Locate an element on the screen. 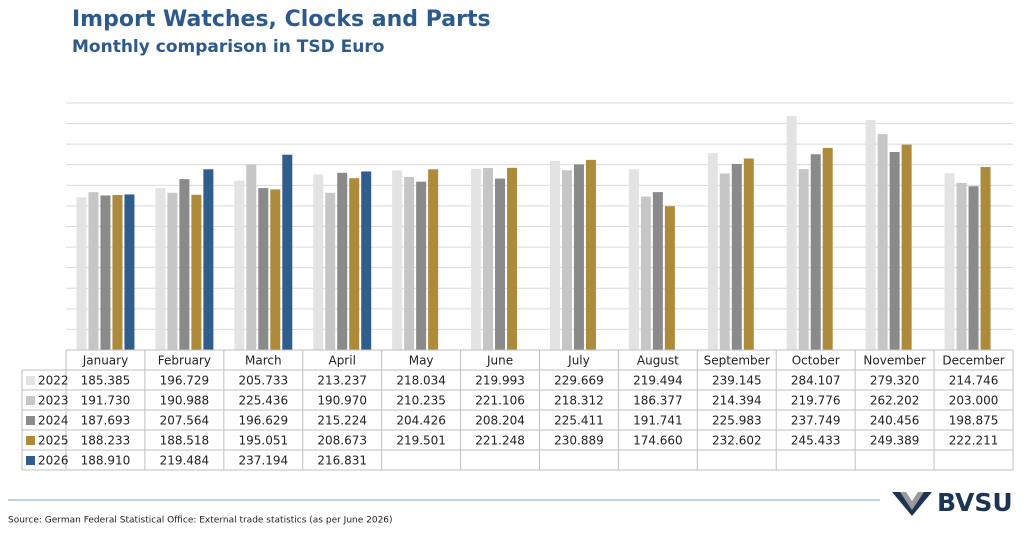 The image size is (1024, 536). table-value: 188.518 is located at coordinates (185, 441).